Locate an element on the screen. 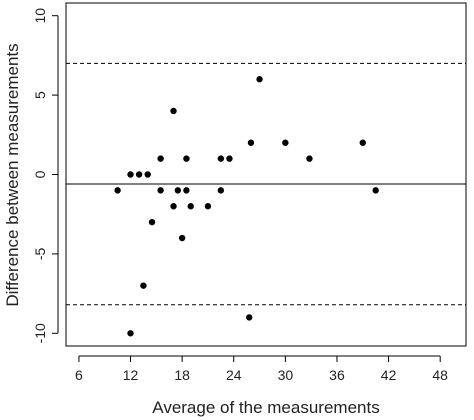  x-tick-label: 36 is located at coordinates (337, 375).